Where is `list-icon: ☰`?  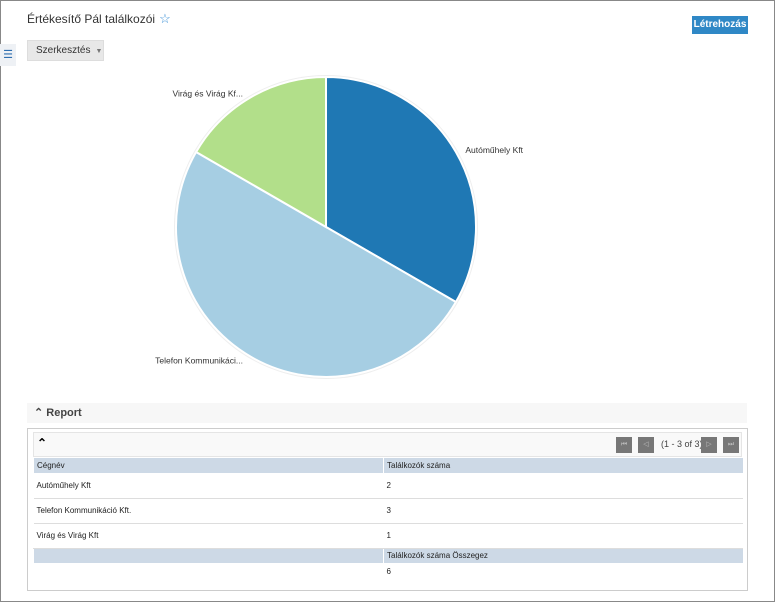 list-icon: ☰ is located at coordinates (8, 55).